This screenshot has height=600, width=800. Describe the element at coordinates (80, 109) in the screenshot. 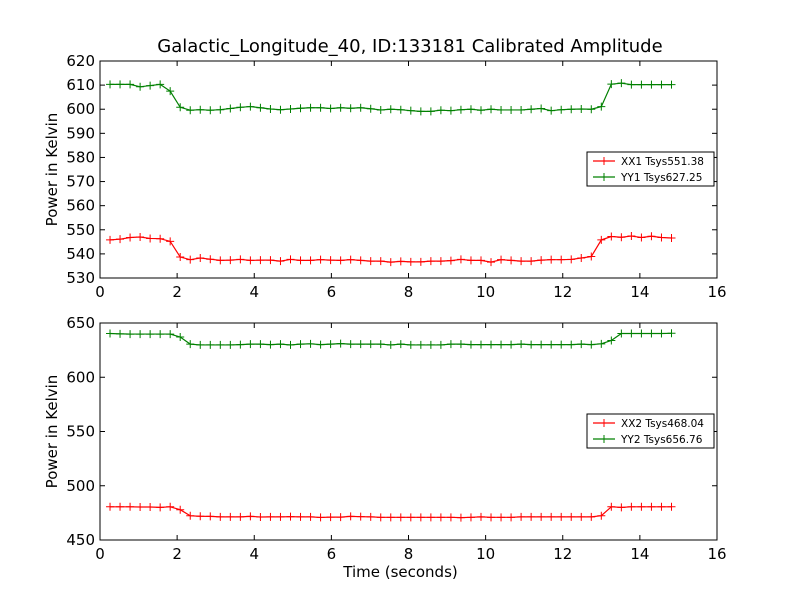

I see `y-tick-label: 600` at that location.